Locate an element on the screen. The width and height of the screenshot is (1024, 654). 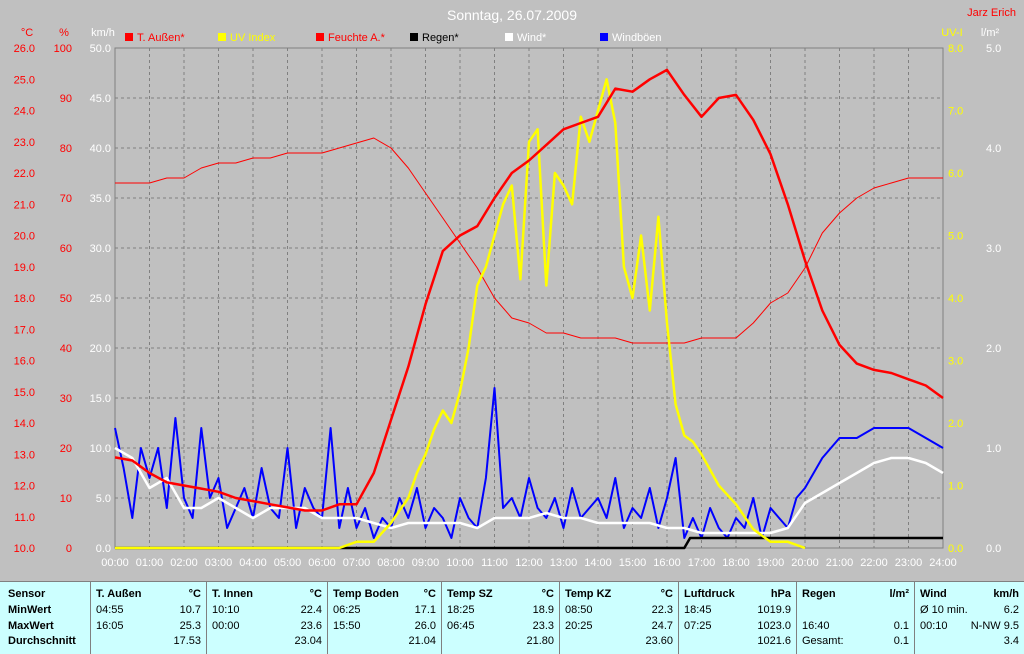
axis-label-rain: l/m² is located at coordinates (990, 33).